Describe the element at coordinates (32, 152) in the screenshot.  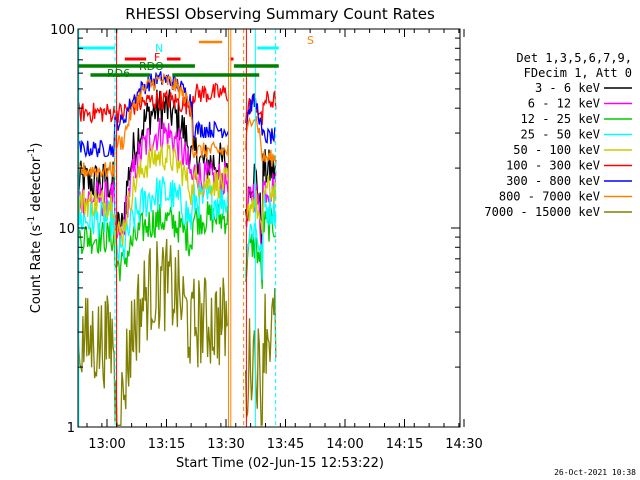
I see `y-axis-label-sup2: -1` at that location.